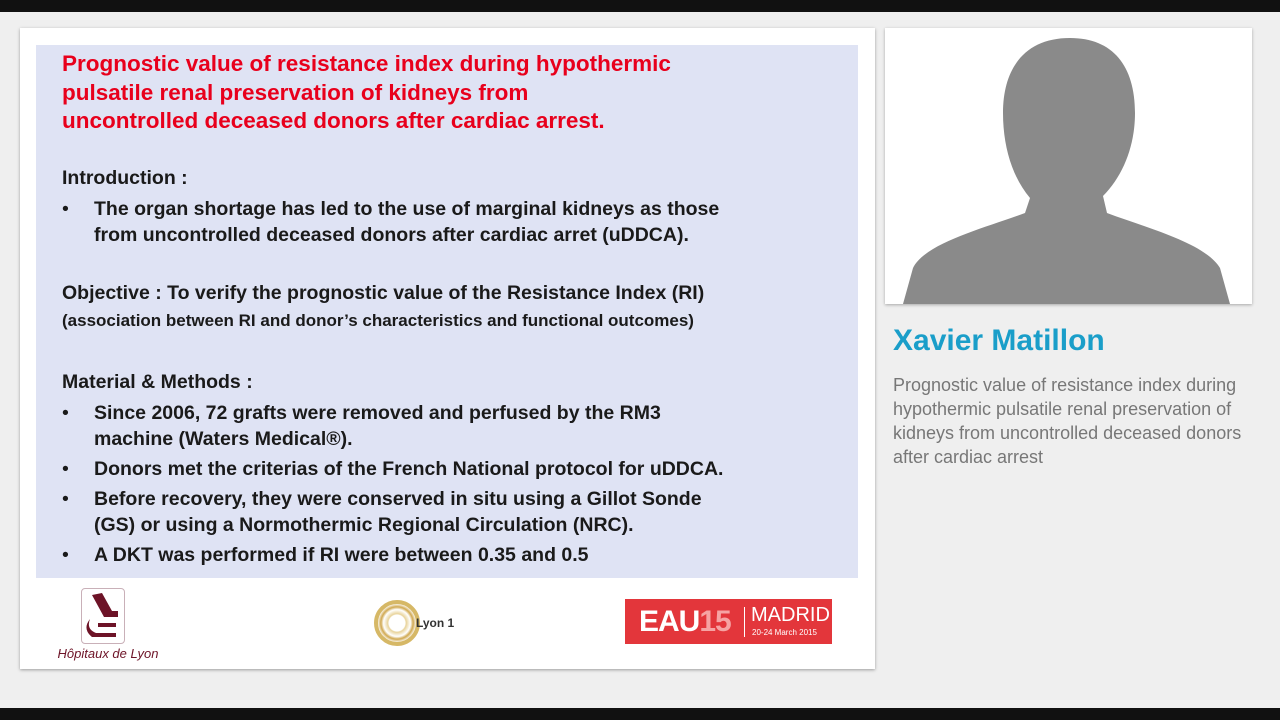 The width and height of the screenshot is (1280, 720). Describe the element at coordinates (999, 340) in the screenshot. I see `speaker-name: Xavier Matillon` at that location.